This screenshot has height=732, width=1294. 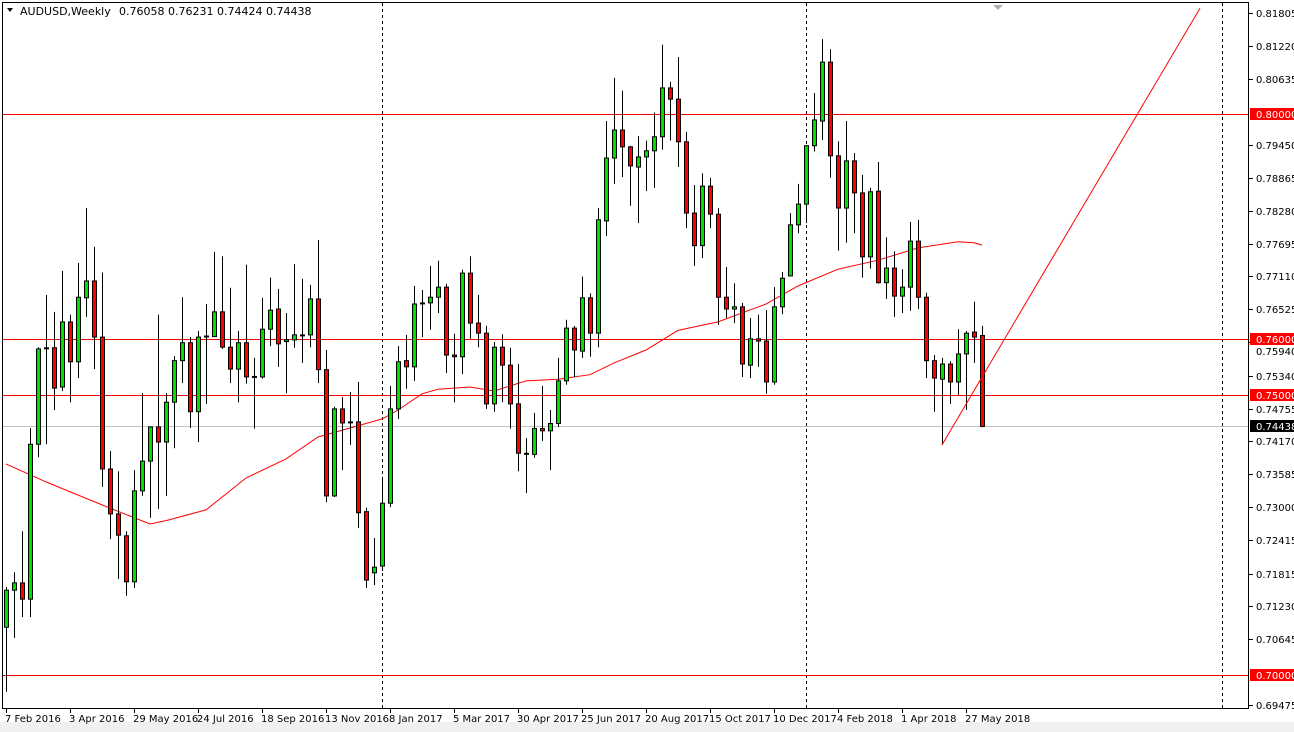 What do you see at coordinates (1275, 396) in the screenshot?
I see `level-price-label: 0.75000` at bounding box center [1275, 396].